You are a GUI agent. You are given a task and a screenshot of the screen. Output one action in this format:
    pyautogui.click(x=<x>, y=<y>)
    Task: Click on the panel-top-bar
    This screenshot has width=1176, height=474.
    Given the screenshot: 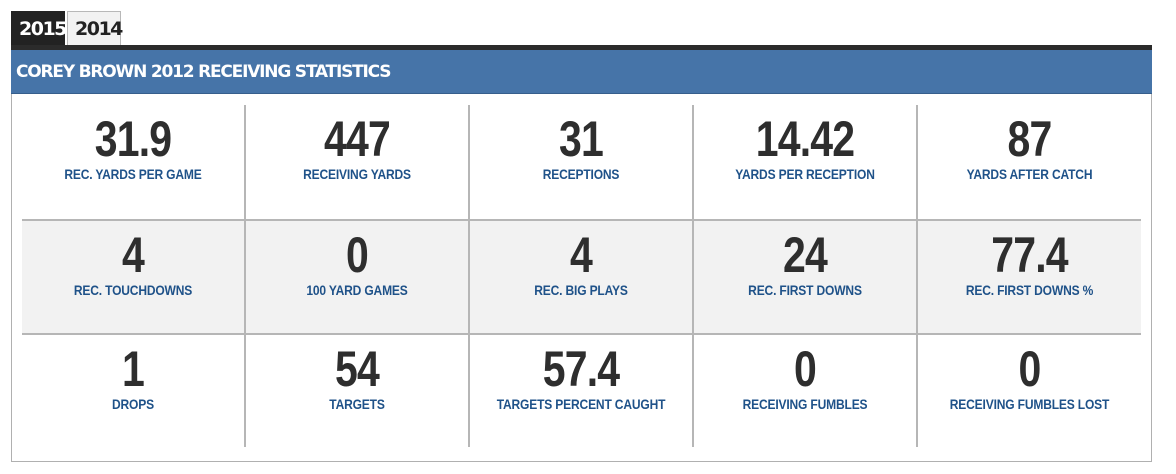 What is the action you would take?
    pyautogui.click(x=581, y=47)
    